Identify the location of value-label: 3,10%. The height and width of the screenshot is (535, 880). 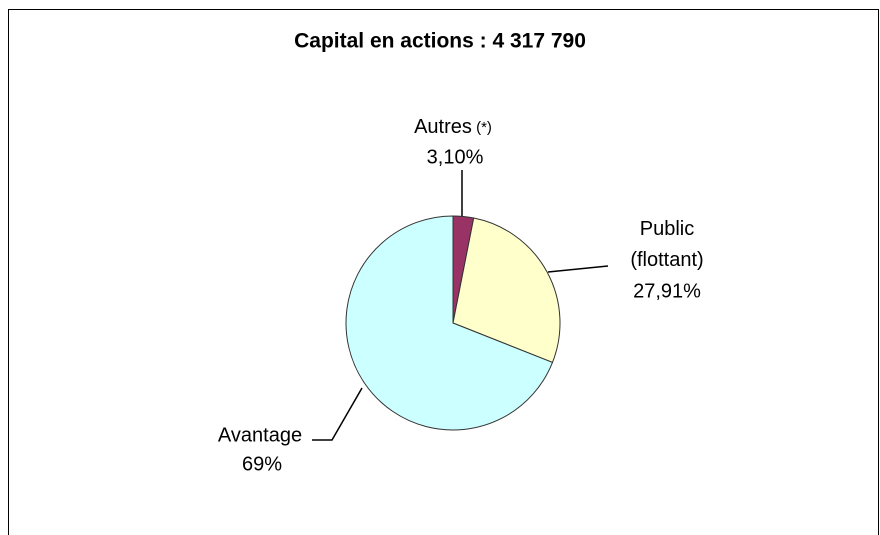
(455, 157).